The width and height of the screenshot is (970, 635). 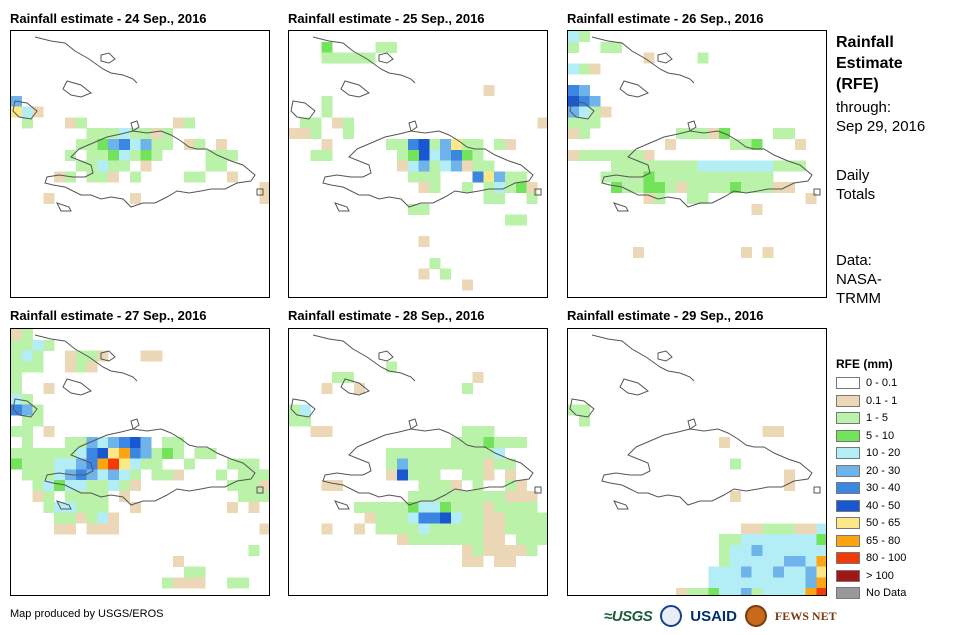 I want to click on rainfall-map-sep25, so click(x=418, y=163).